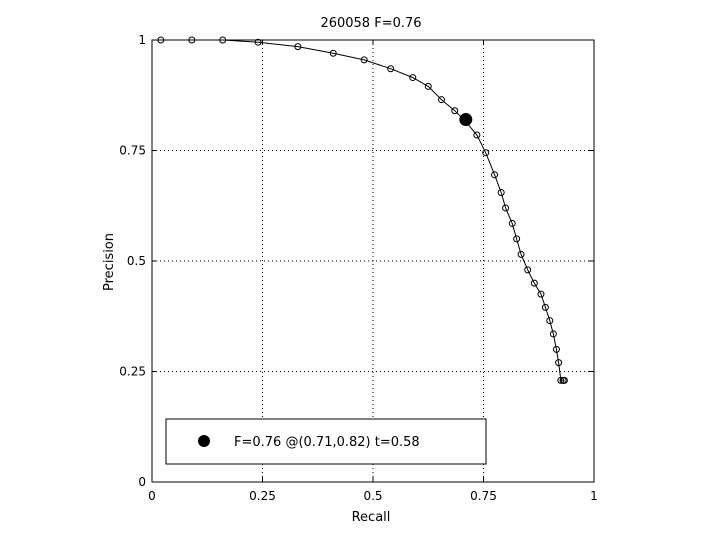 The width and height of the screenshot is (720, 540). I want to click on x-tick-label: 0.5, so click(372, 496).